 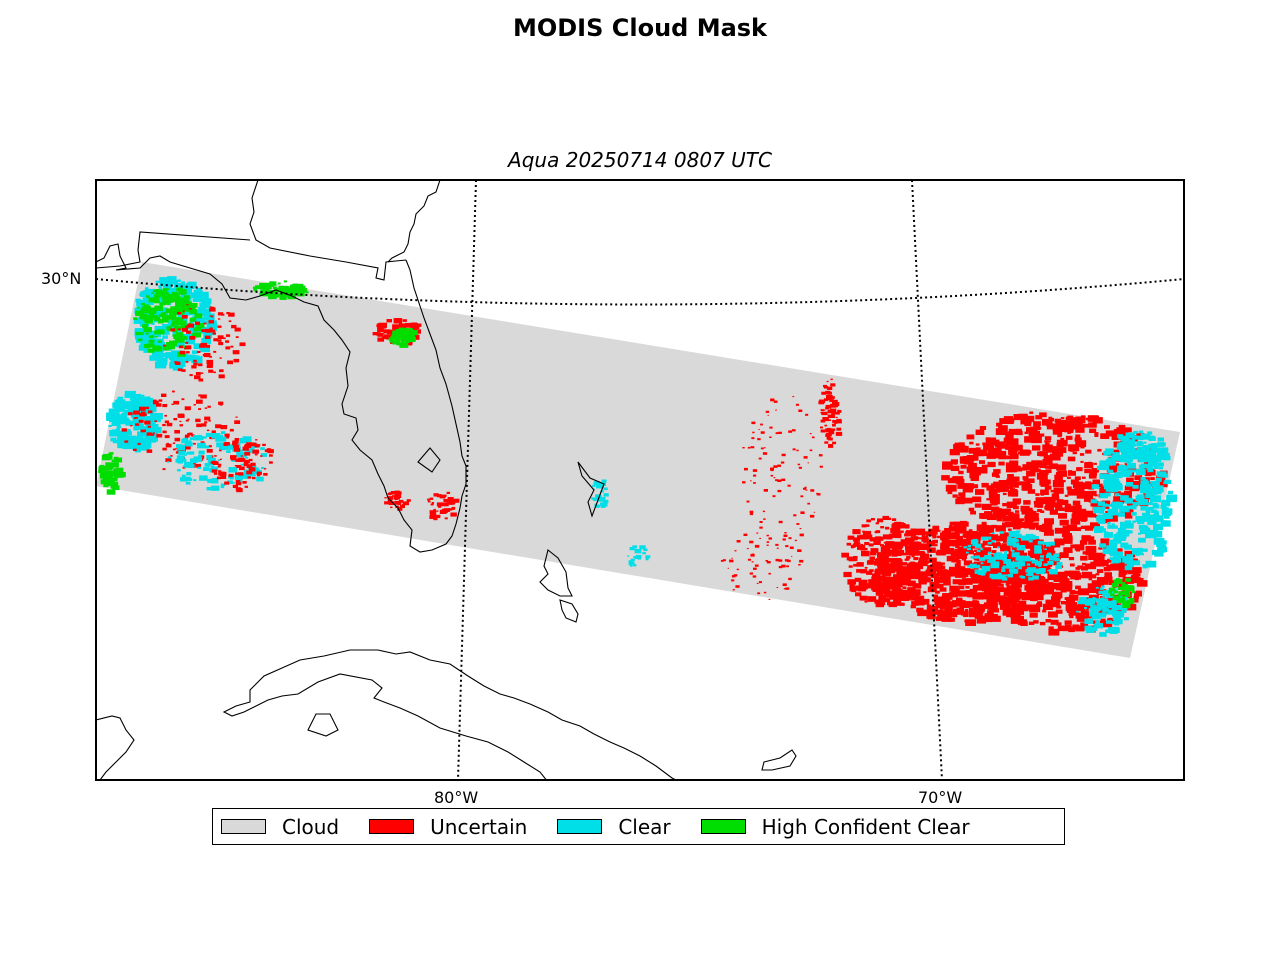 I want to click on map-title: MODIS Cloud Mask, so click(x=640, y=28).